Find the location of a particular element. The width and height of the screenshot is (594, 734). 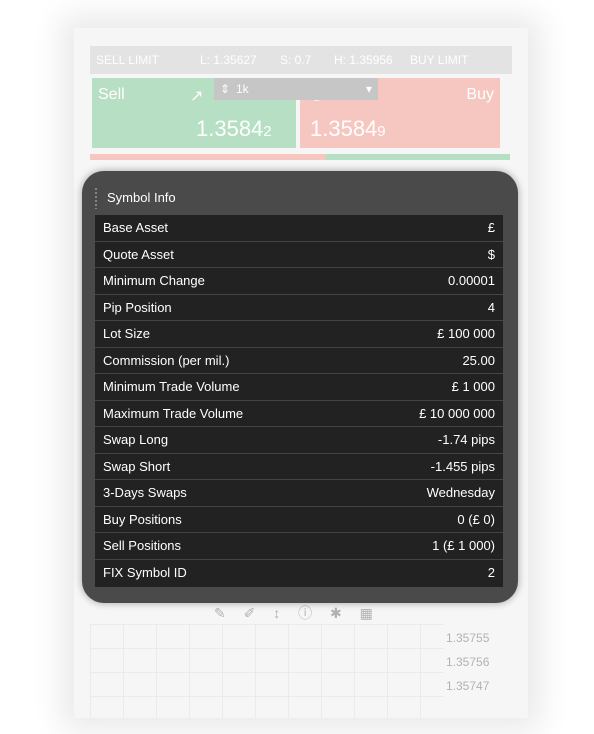

row-min-trade-volume: Minimum Trade Volume £ 1 000 is located at coordinates (299, 387).